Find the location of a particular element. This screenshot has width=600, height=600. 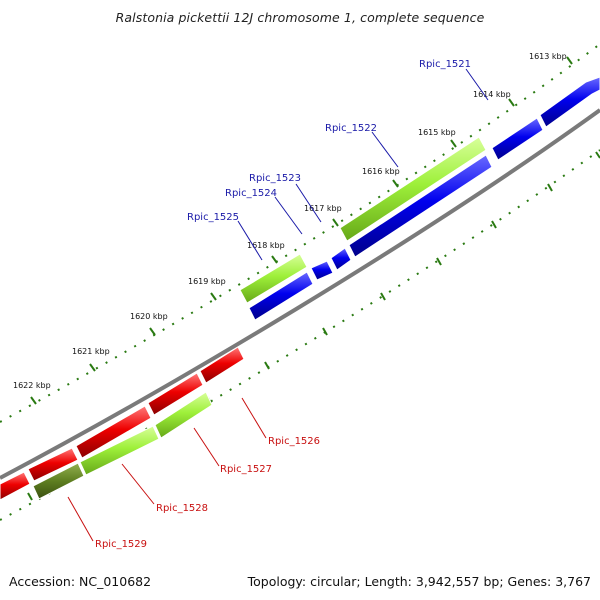

scale-label: 1622 kbp is located at coordinates (32, 385).